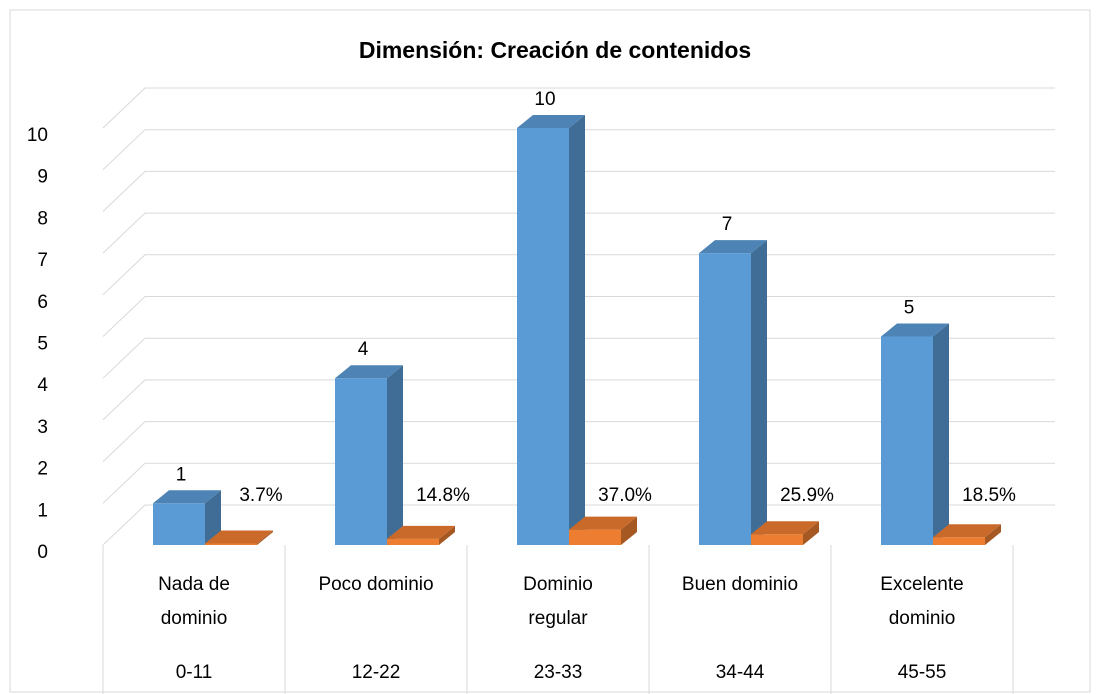 This screenshot has height=694, width=1101. I want to click on data-label: 10, so click(544, 99).